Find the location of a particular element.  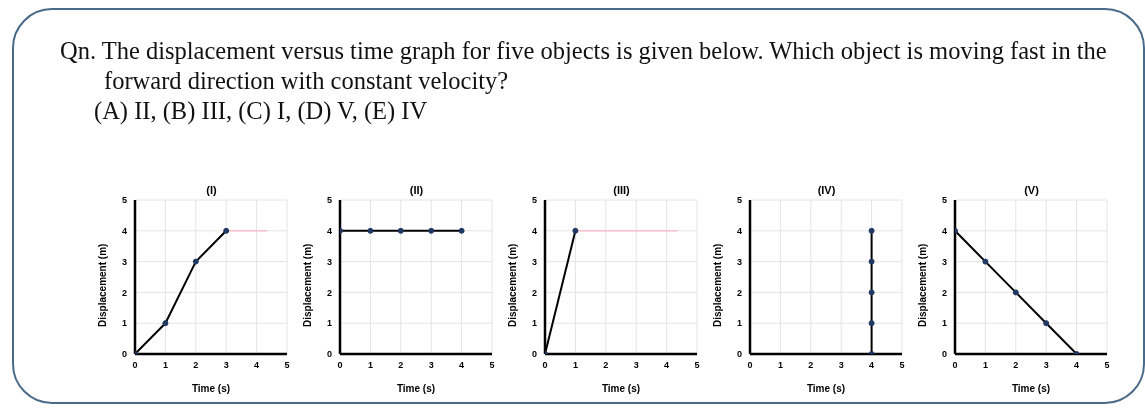

chart-title: (IV) is located at coordinates (826, 190).